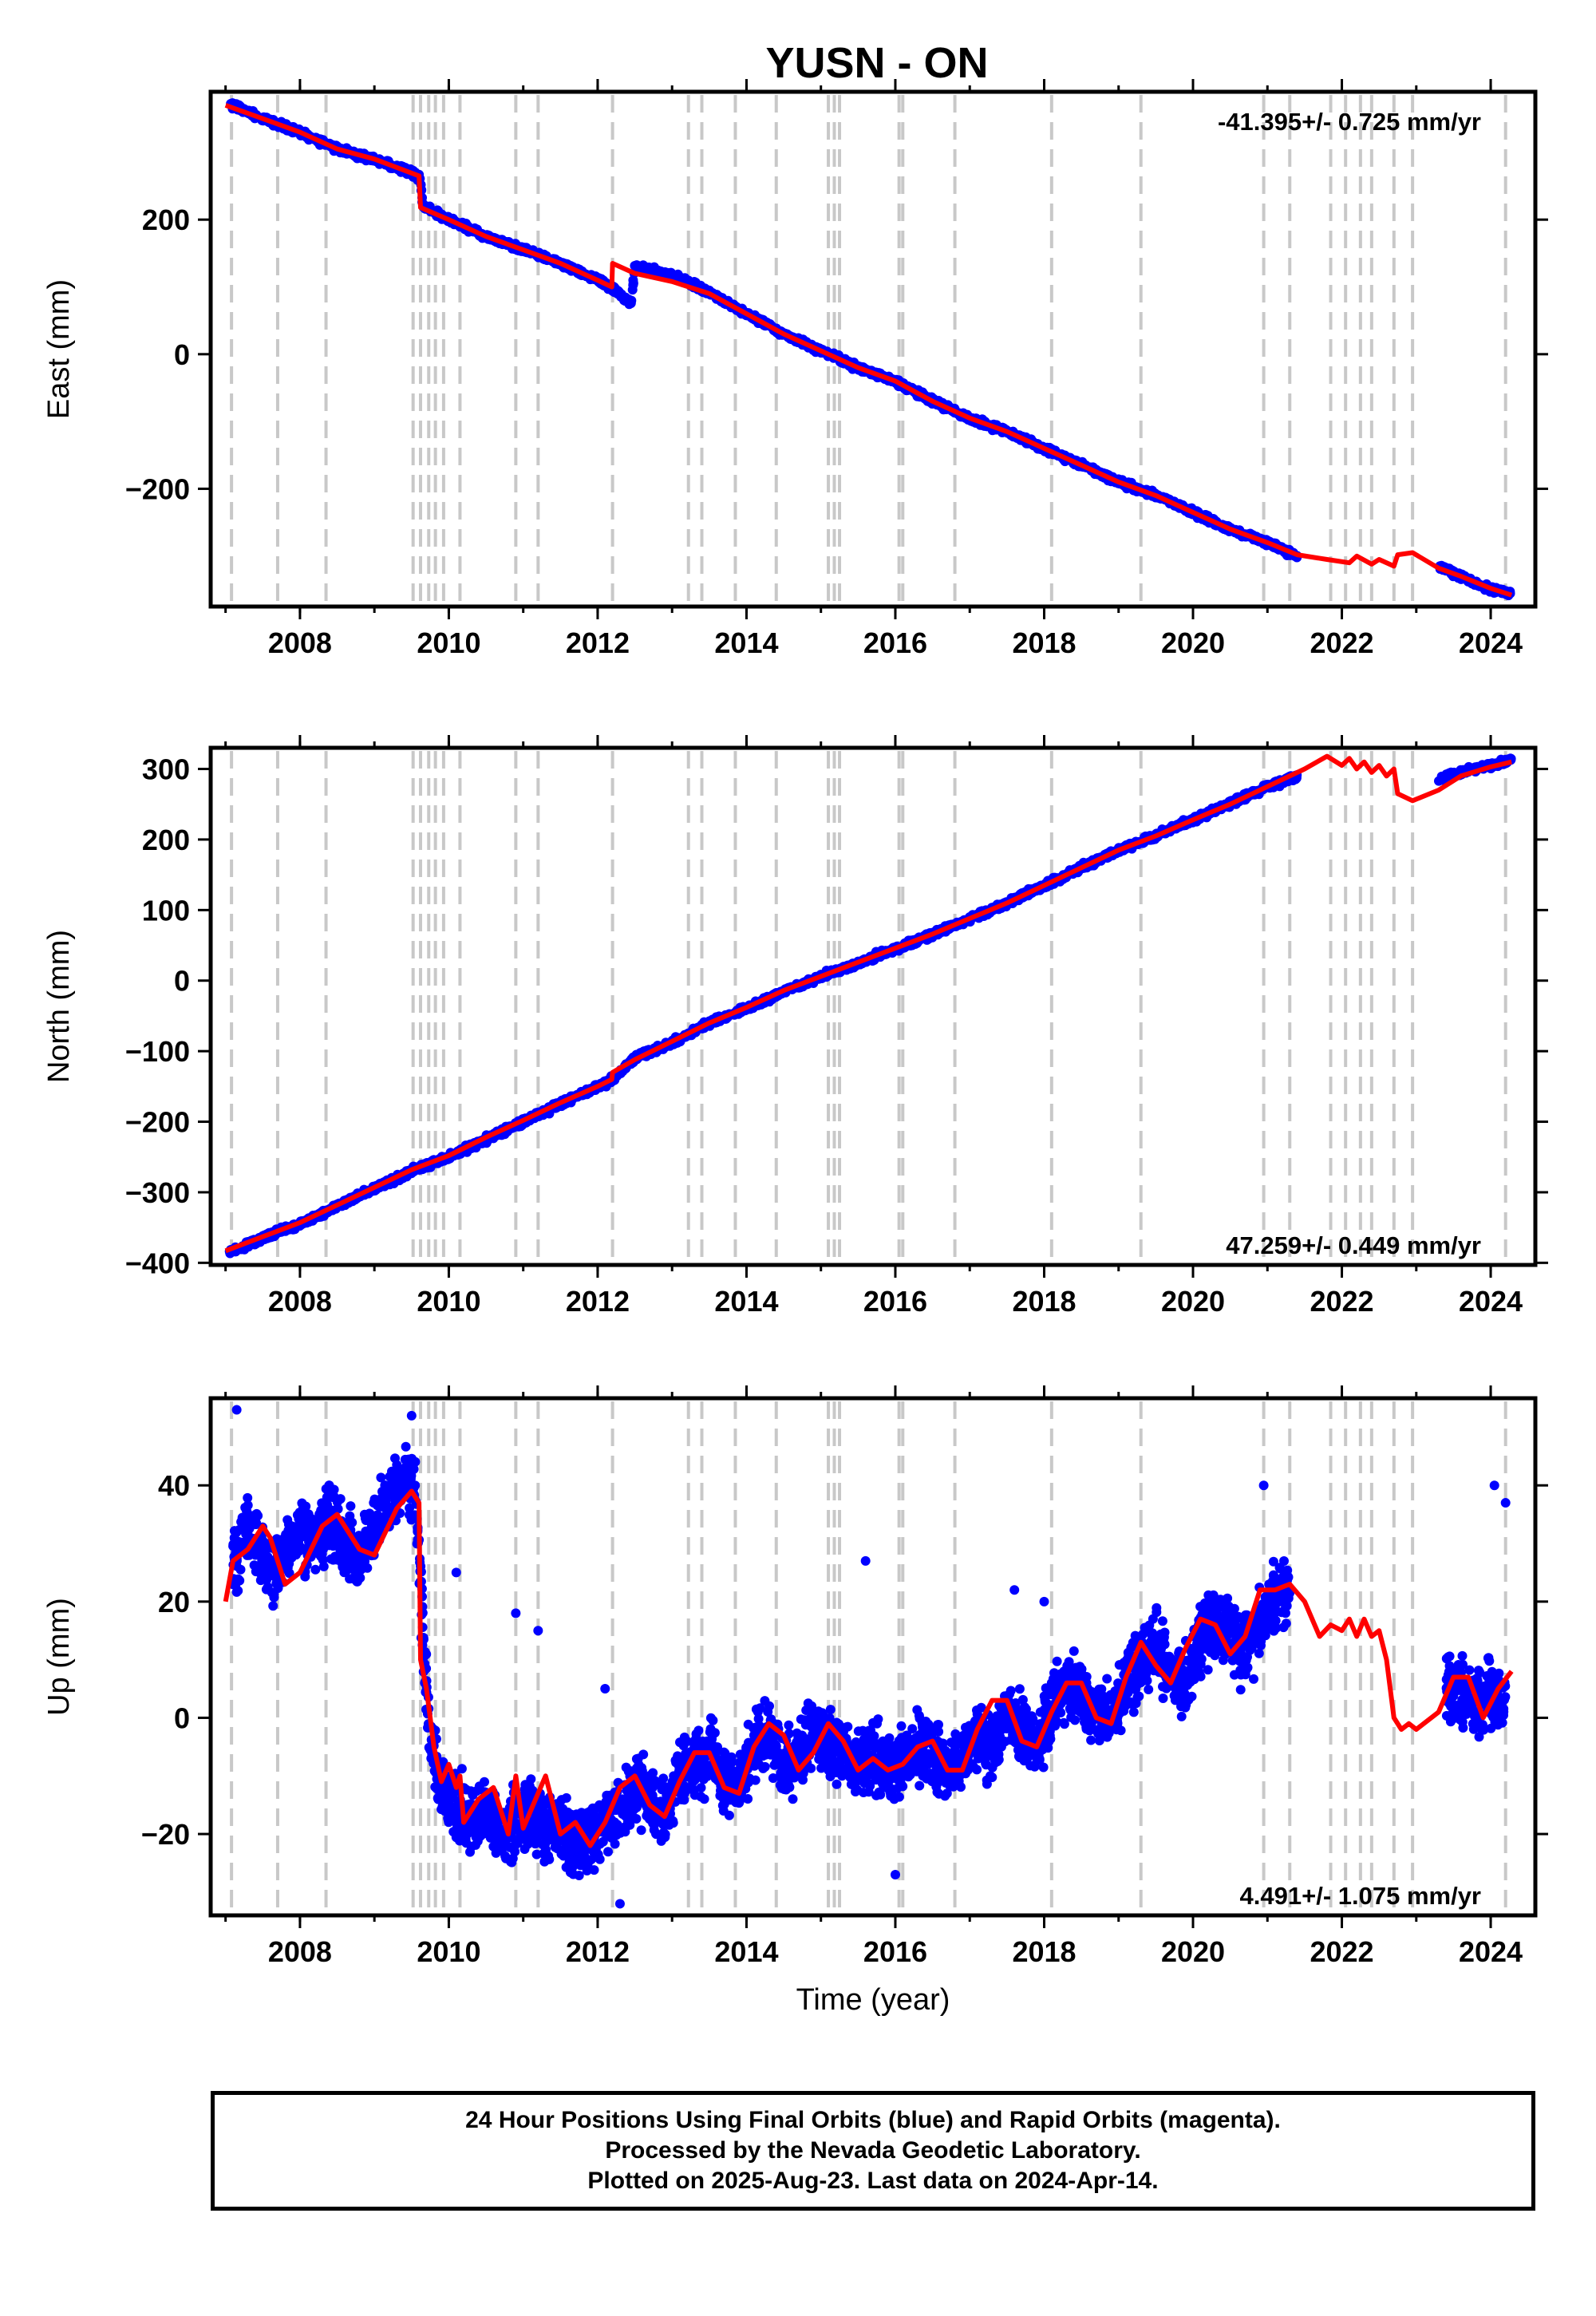  What do you see at coordinates (157, 488) in the screenshot?
I see `y-tick-label: −200` at bounding box center [157, 488].